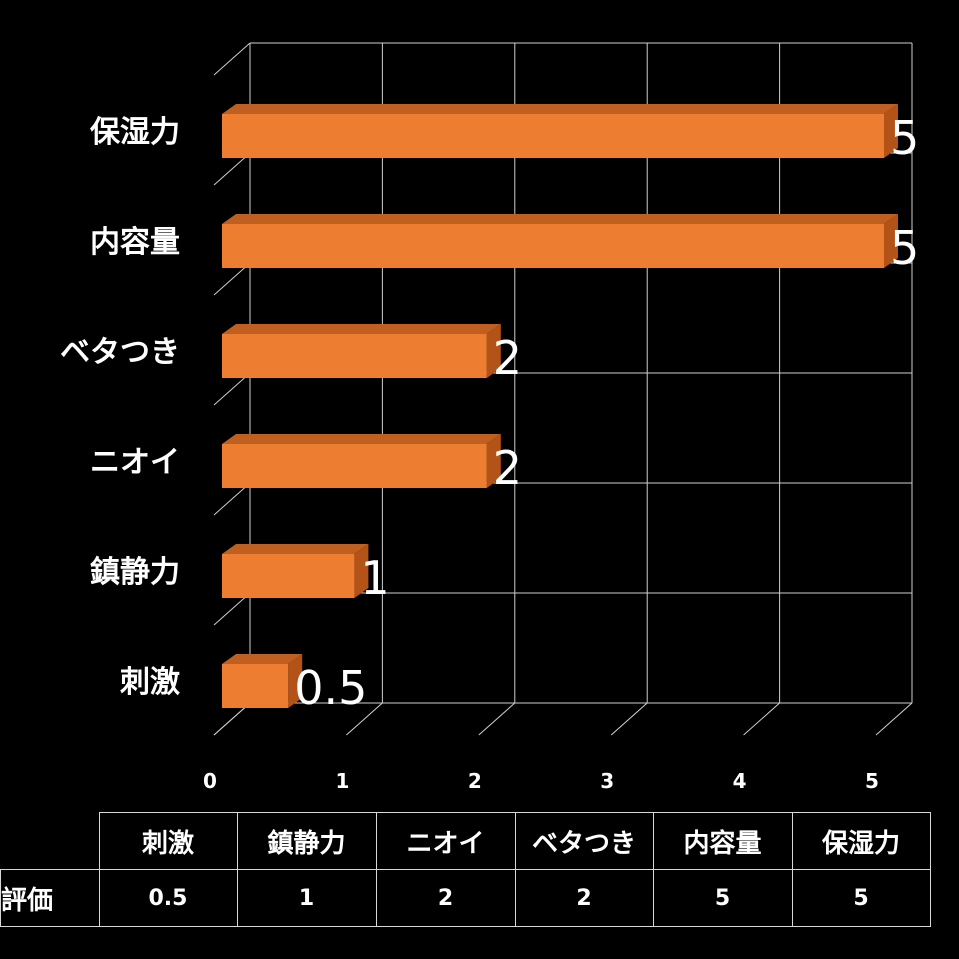  I want to click on data-table-cell: 0.5, so click(168, 898).